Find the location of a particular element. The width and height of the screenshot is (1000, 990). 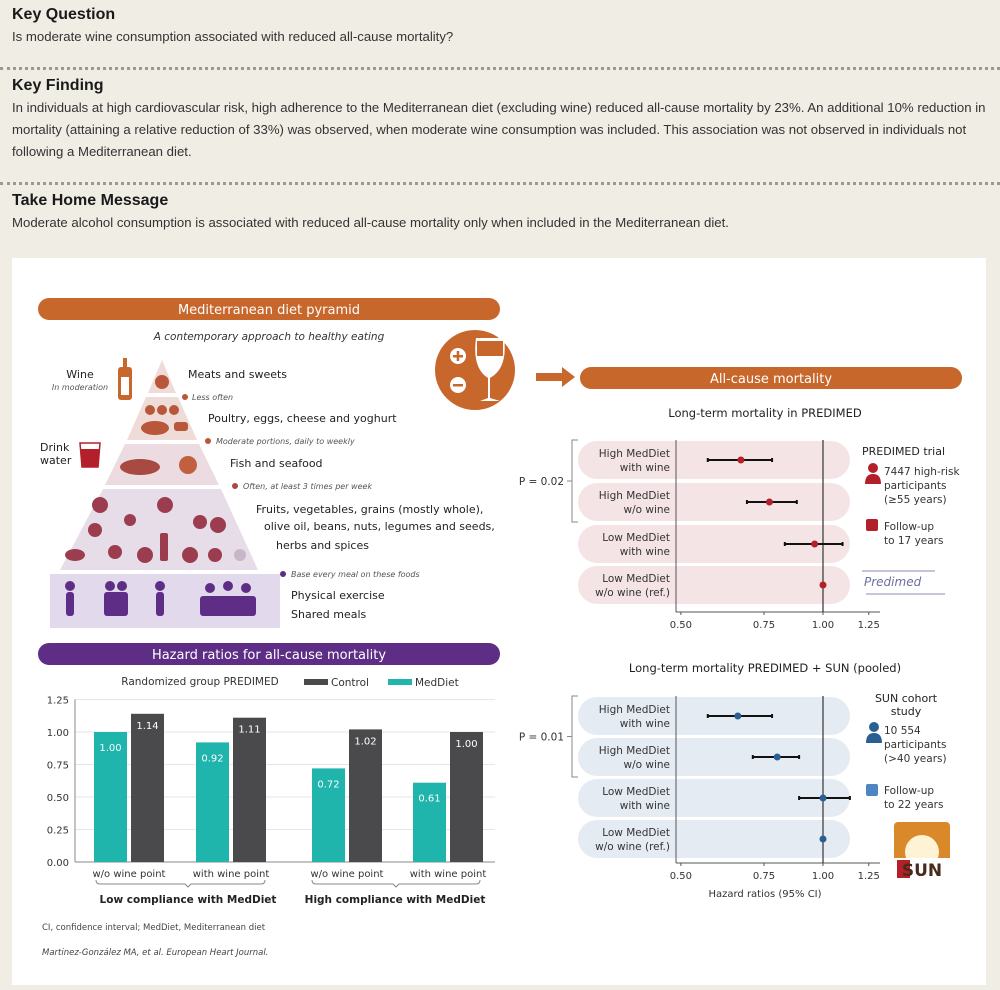

key-finding-title: Key Finding is located at coordinates (58, 85).